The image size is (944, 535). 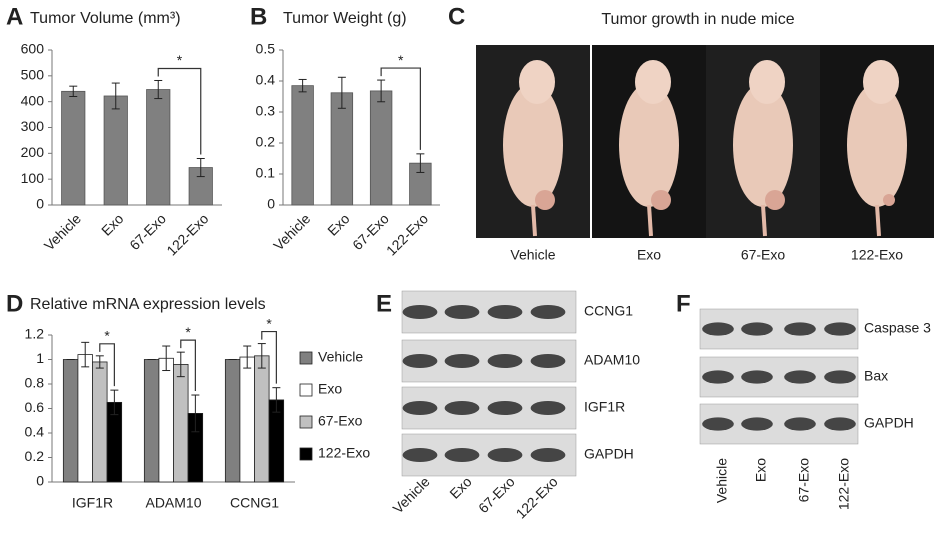 What do you see at coordinates (291, 231) in the screenshot?
I see `x-tick-label: Vehicle` at bounding box center [291, 231].